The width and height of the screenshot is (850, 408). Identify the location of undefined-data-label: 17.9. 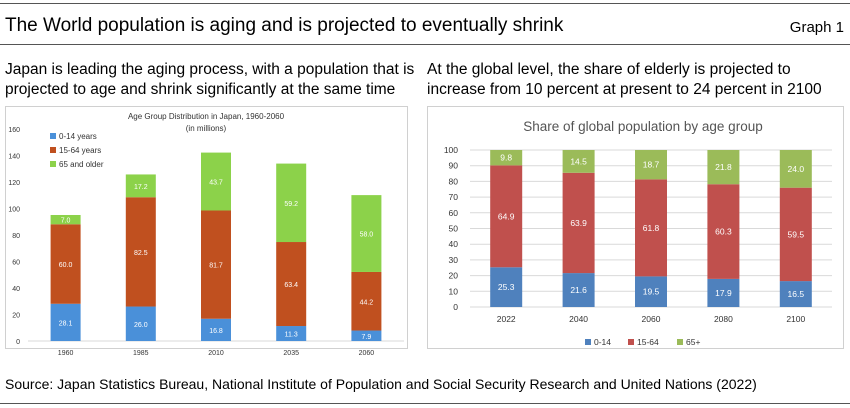
(723, 293).